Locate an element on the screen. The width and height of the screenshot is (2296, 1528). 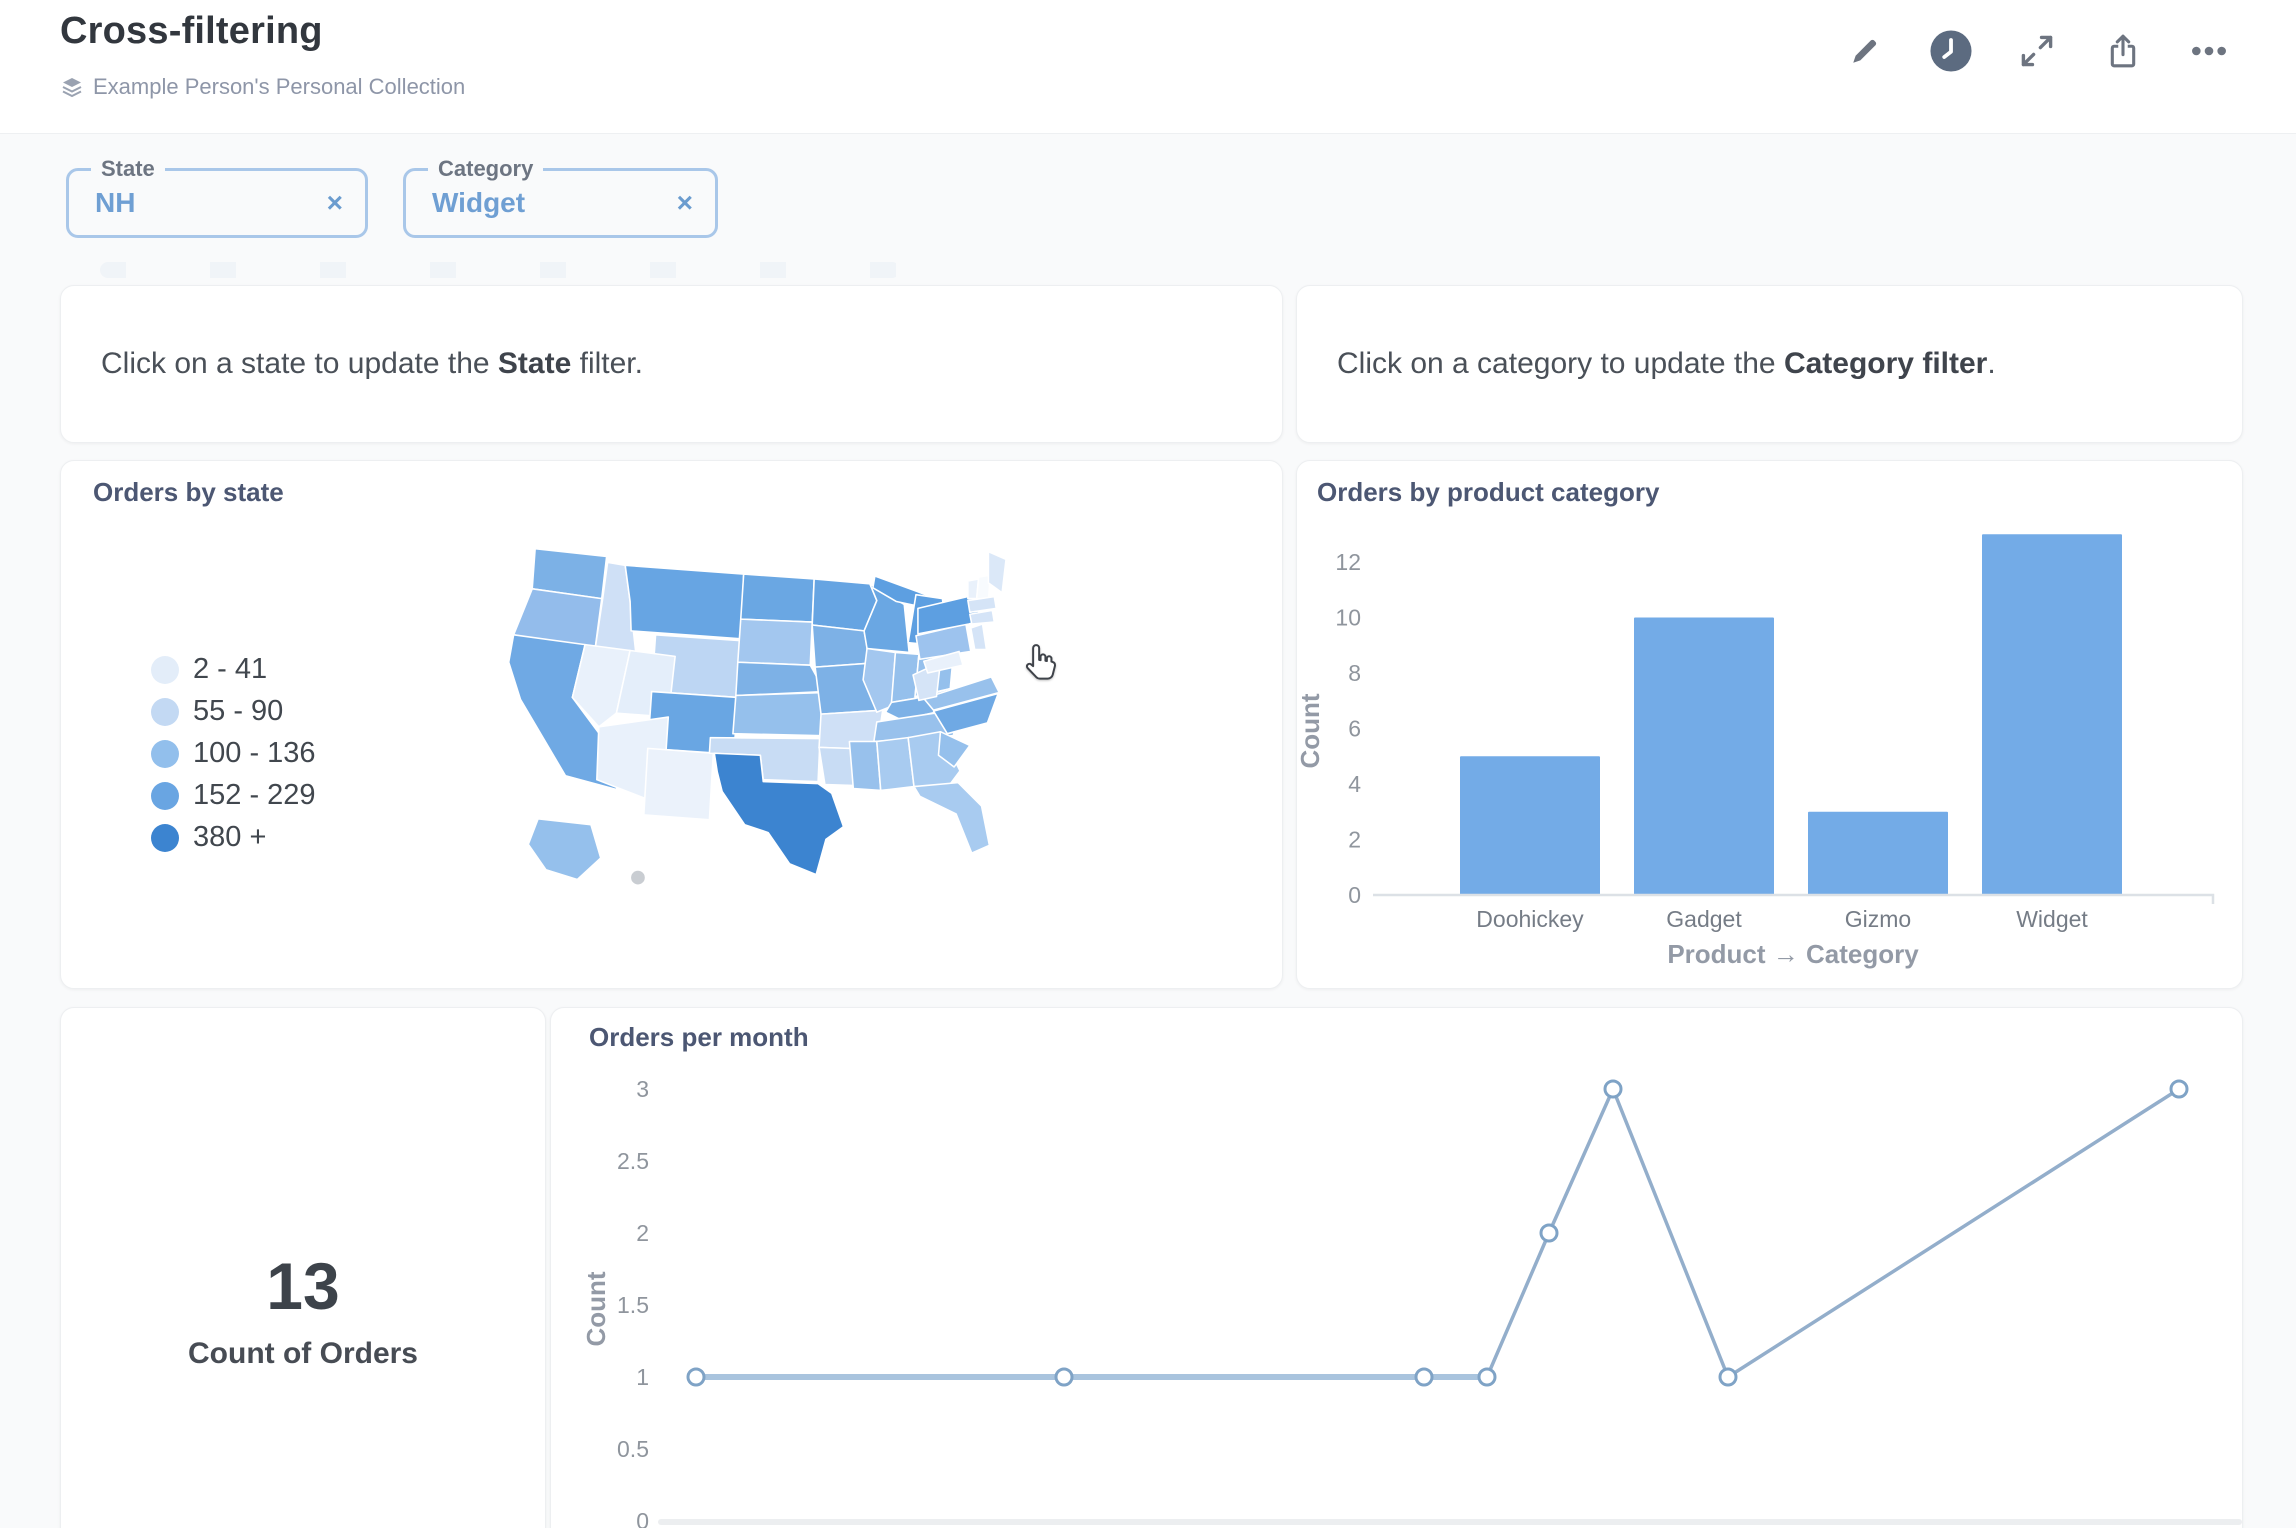
svg-text: 12 is located at coordinates (1348, 562).